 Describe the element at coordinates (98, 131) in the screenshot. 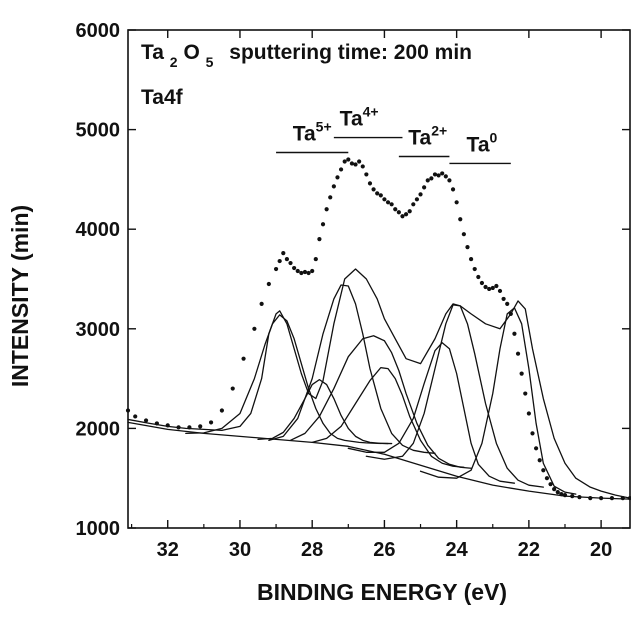

I see `y-tick-label: 5000` at that location.